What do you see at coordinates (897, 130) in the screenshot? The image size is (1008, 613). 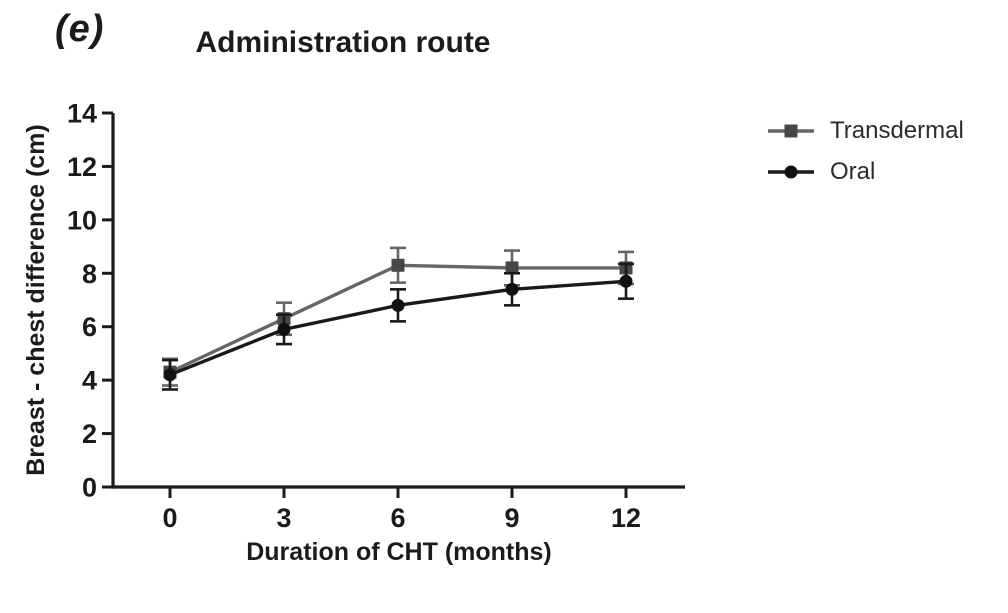 I see `legend-label-transdermal: Transdermal` at bounding box center [897, 130].